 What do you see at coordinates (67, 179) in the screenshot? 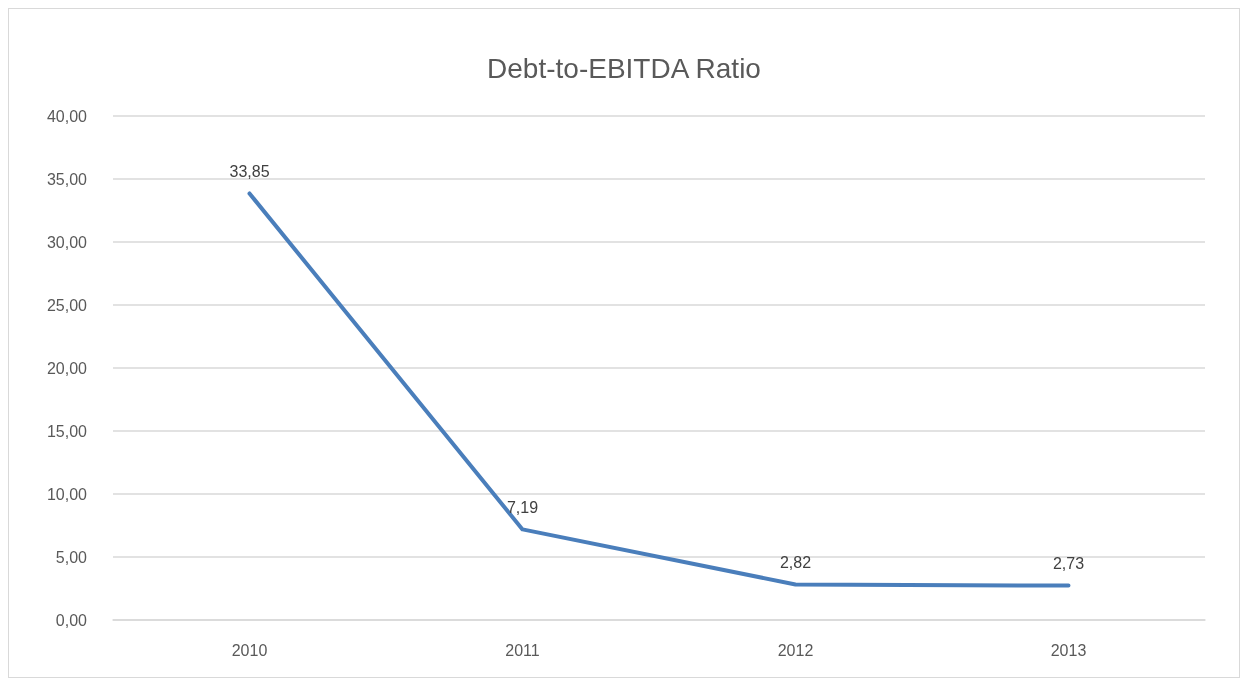
I see `y-tick-label: 35,00` at bounding box center [67, 179].